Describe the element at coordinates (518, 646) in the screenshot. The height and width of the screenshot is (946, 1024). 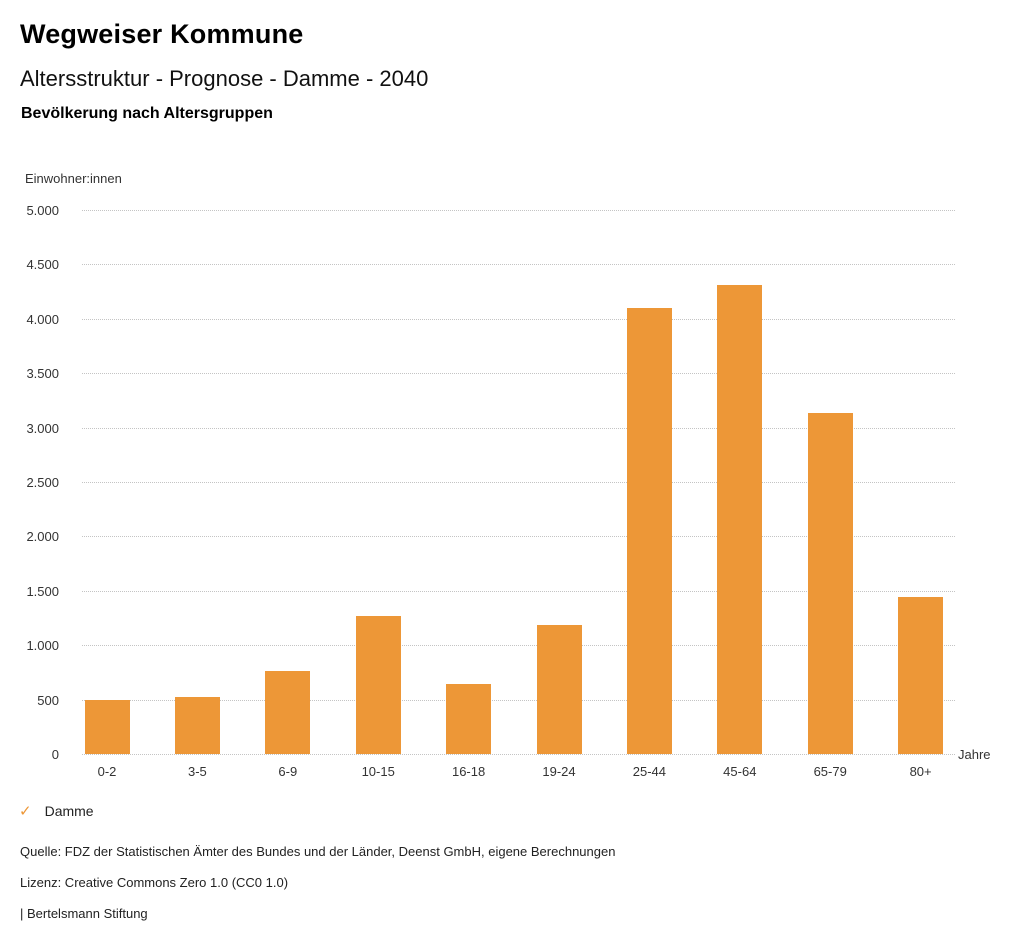
I see `gridline-1.000` at that location.